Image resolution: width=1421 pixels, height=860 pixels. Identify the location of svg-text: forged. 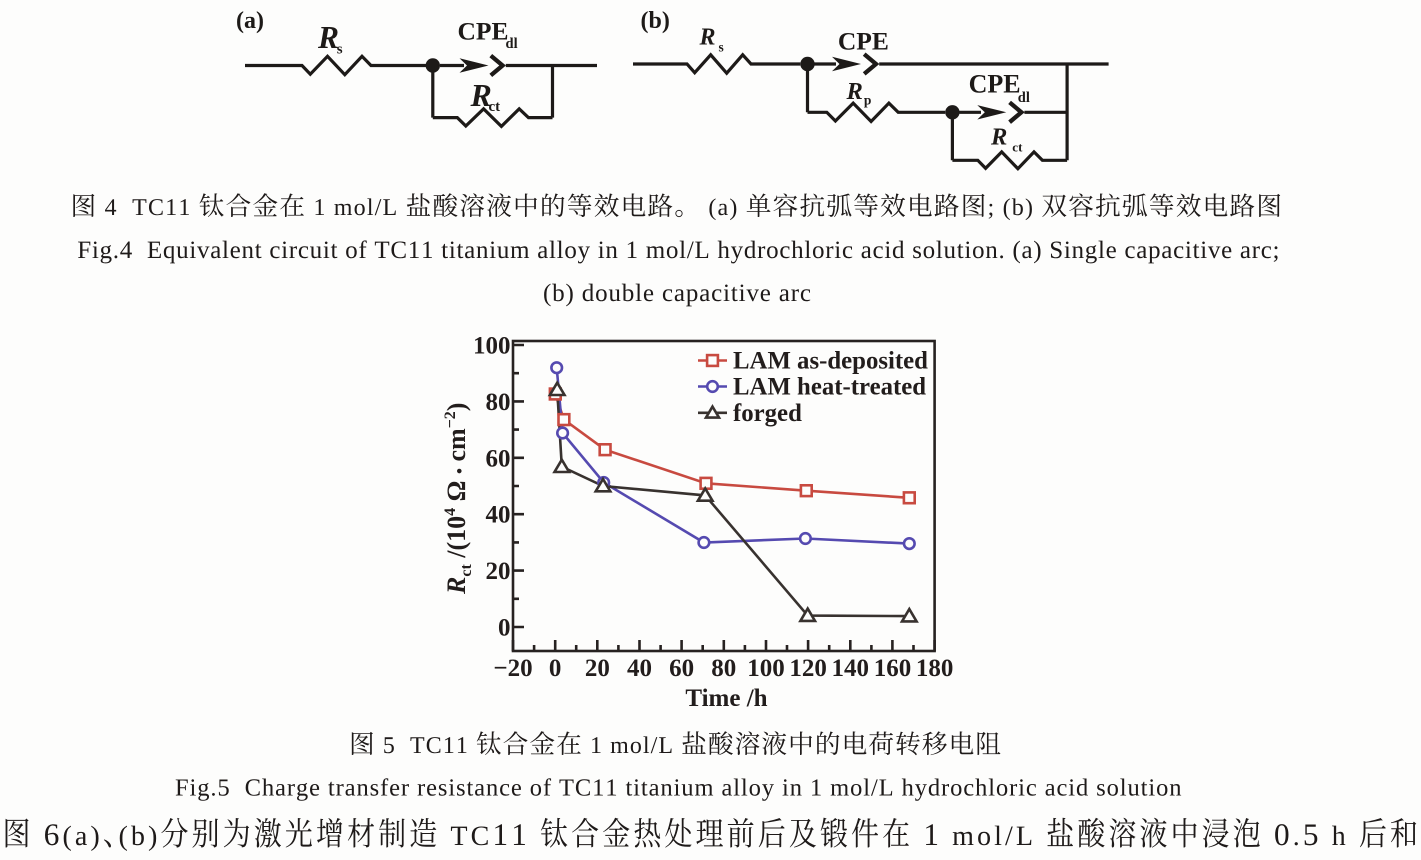
(767, 413).